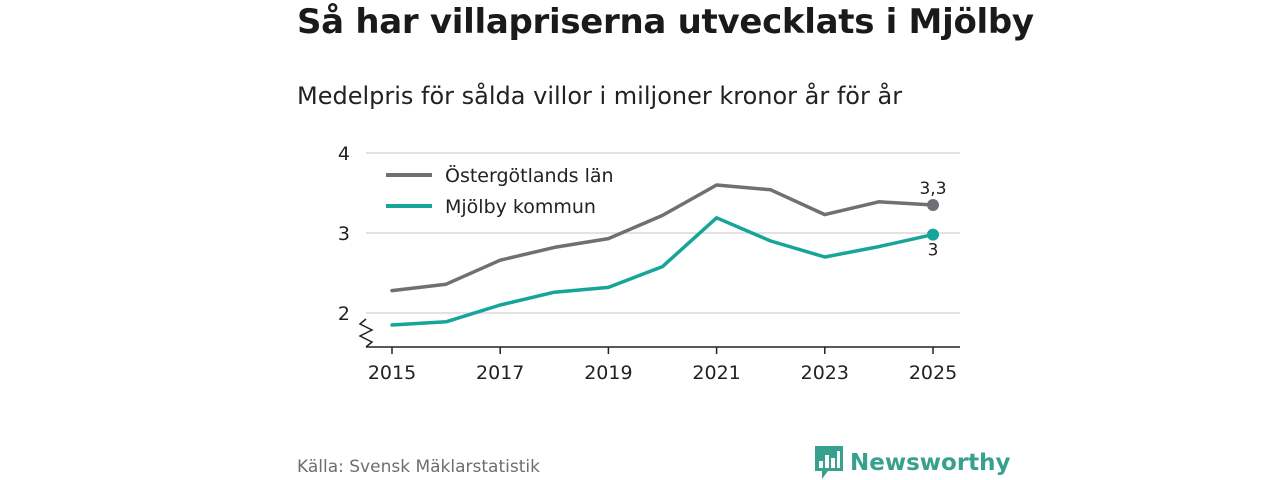 The height and width of the screenshot is (480, 1280). I want to click on x-tick-label-2015: 2015, so click(392, 373).